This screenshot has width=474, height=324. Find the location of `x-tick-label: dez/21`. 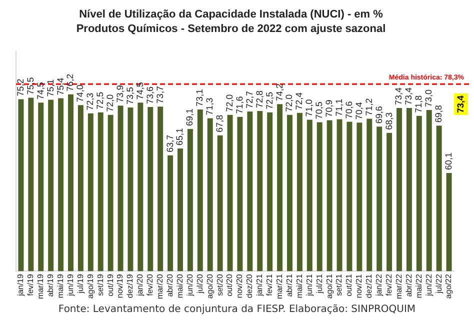

x-tick-label: dez/21 is located at coordinates (369, 286).